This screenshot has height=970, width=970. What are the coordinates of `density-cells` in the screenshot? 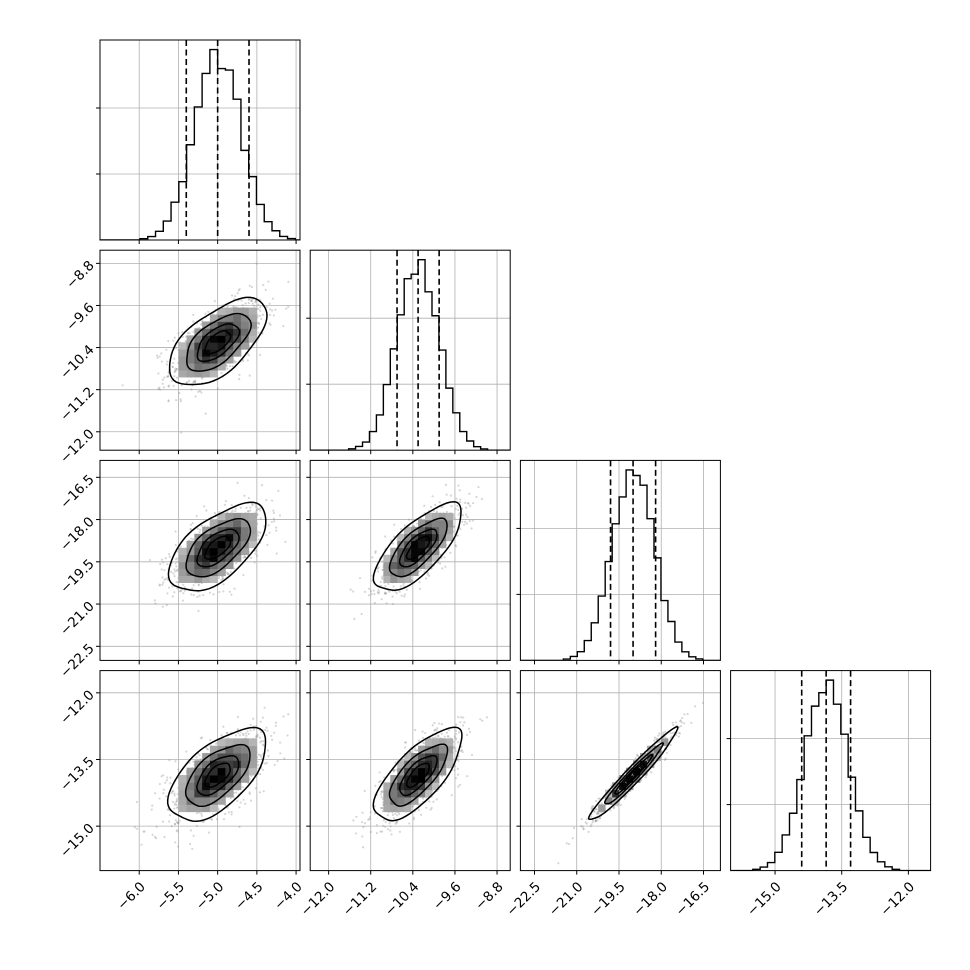 It's located at (418, 775).